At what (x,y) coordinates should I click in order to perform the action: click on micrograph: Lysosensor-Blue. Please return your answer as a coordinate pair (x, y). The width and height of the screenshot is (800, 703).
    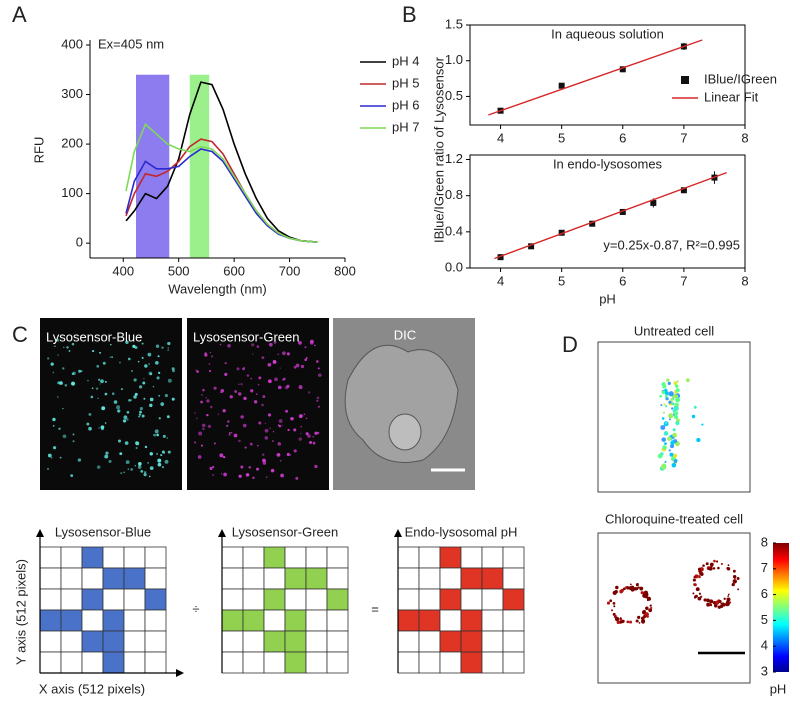
    Looking at the image, I should click on (111, 404).